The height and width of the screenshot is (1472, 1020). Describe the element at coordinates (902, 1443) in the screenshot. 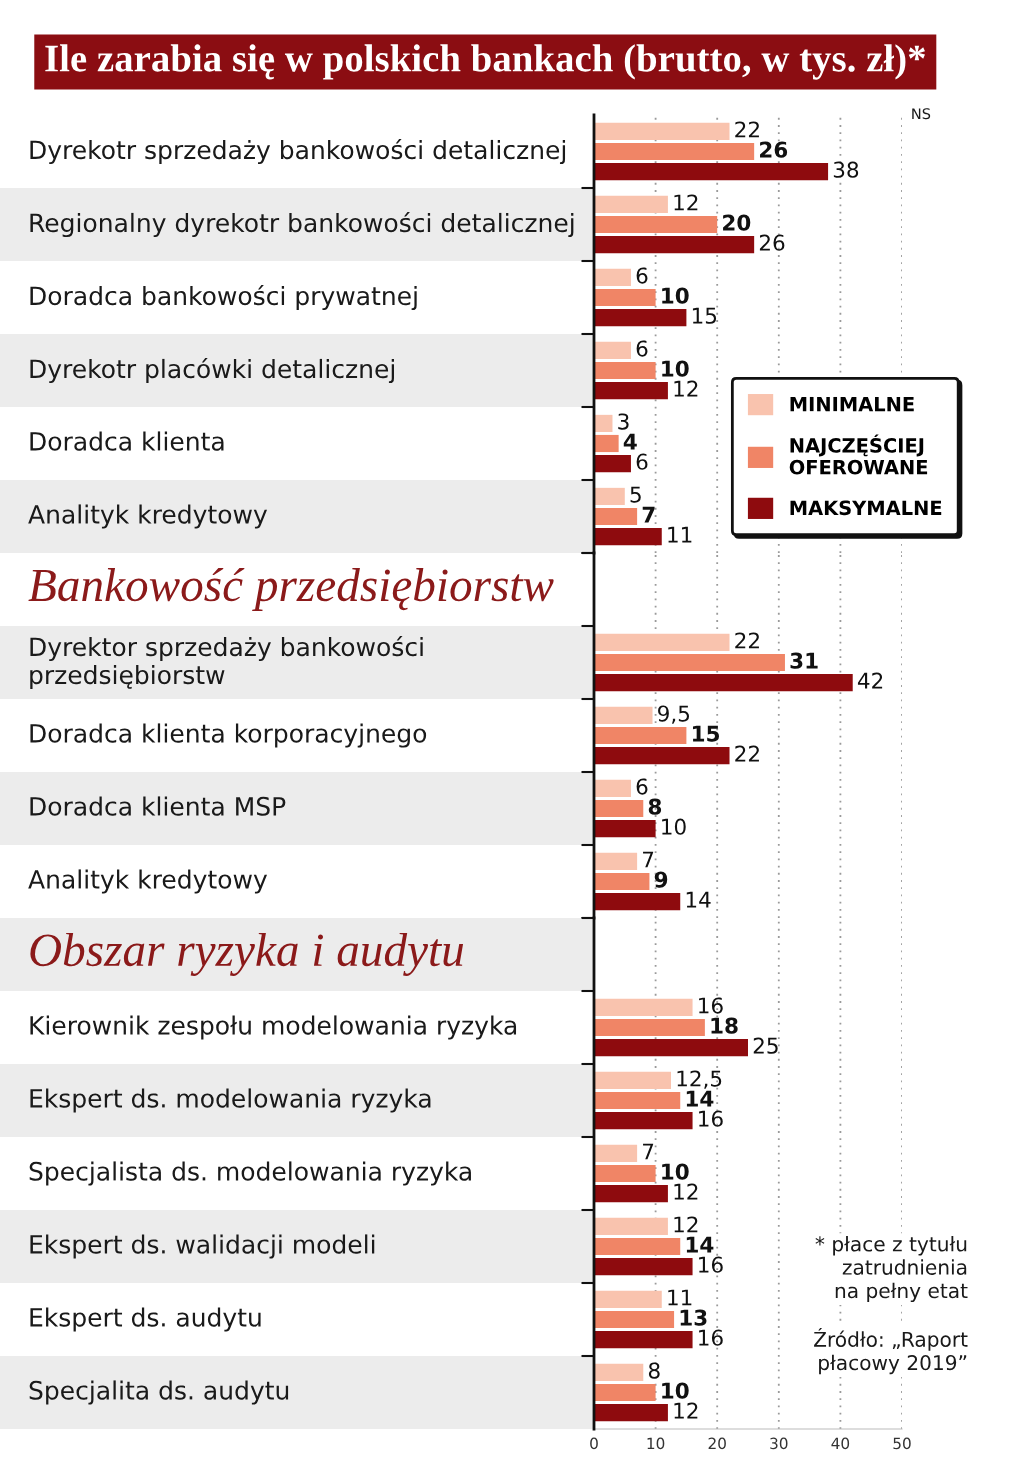

I see `x-tick-label: 50` at that location.